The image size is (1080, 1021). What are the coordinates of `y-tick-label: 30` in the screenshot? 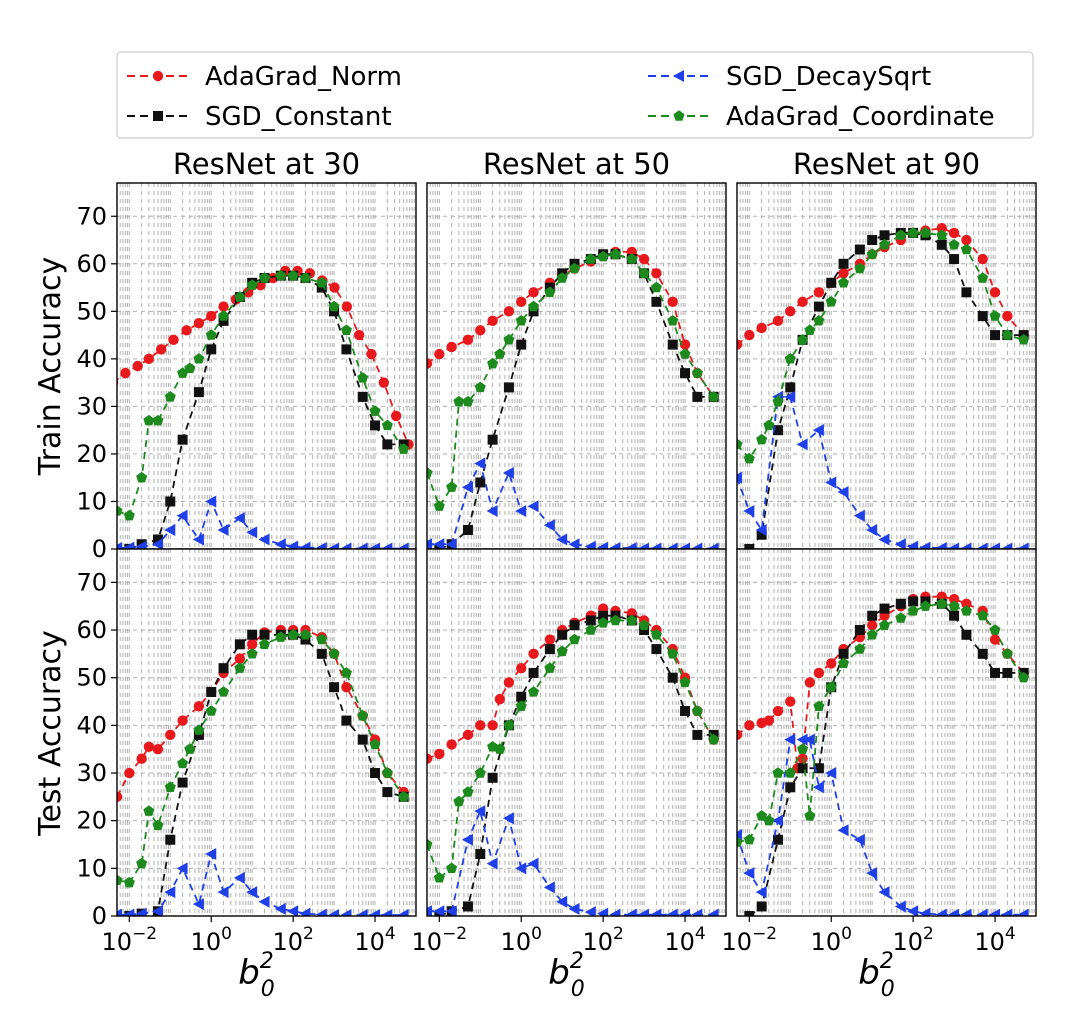 It's located at (91, 773).